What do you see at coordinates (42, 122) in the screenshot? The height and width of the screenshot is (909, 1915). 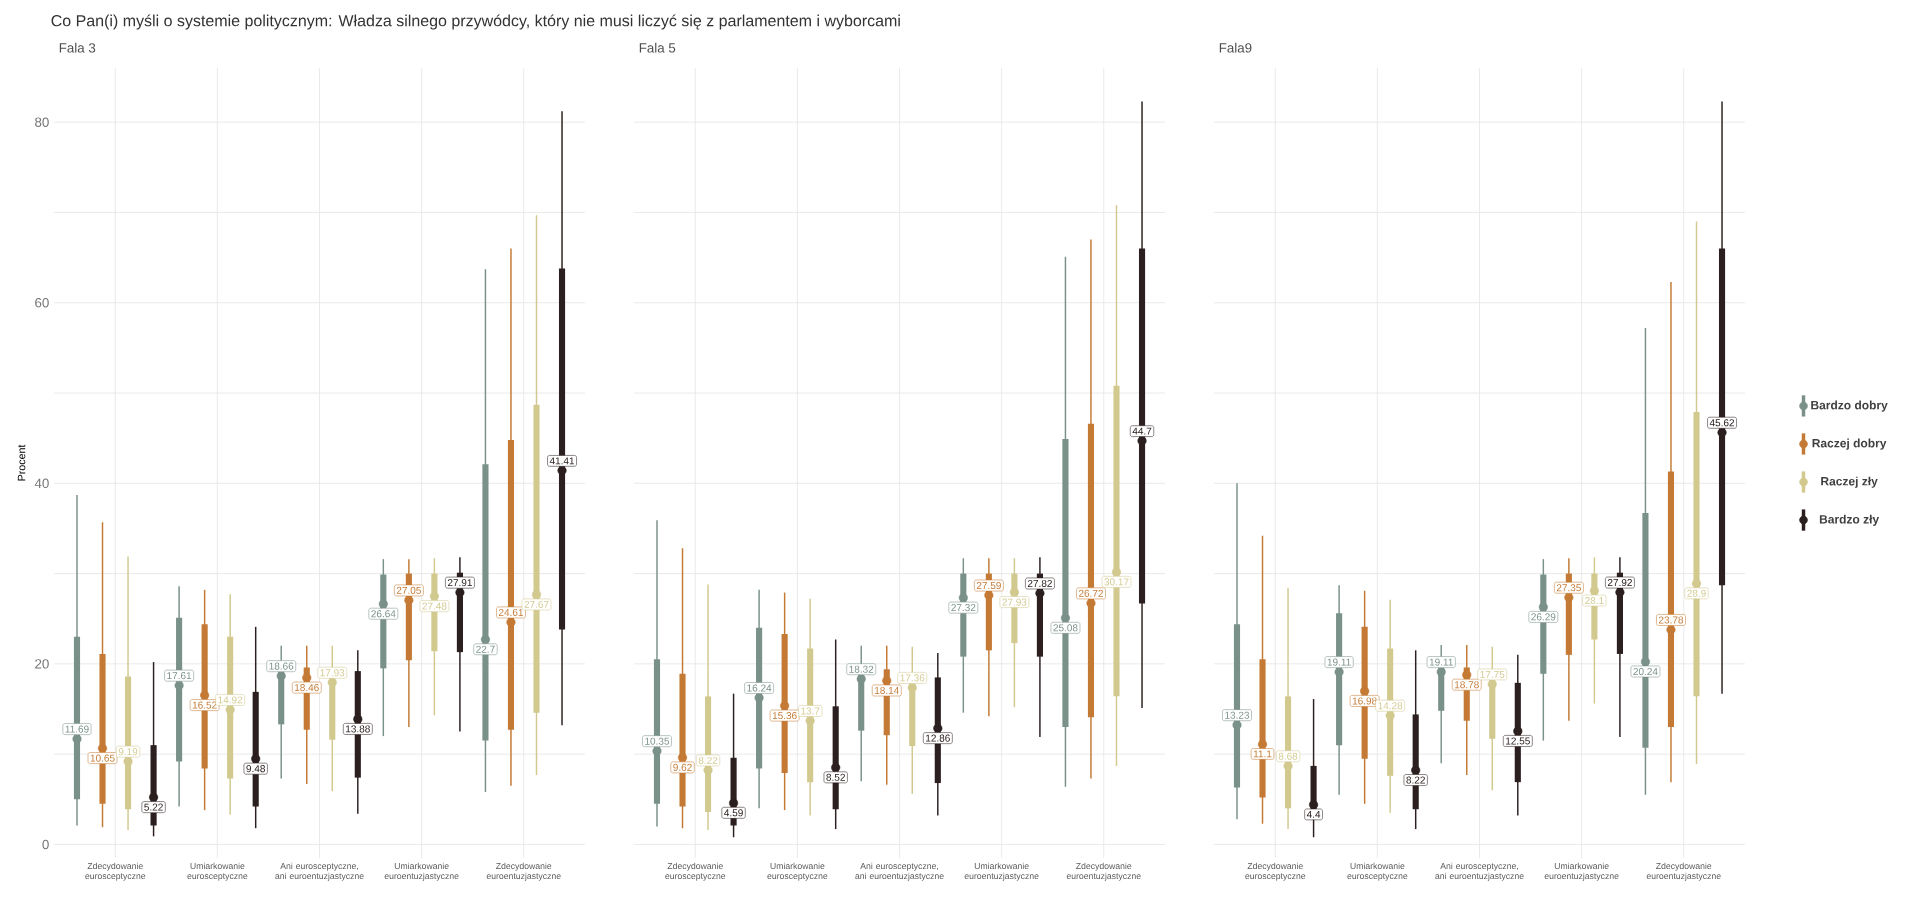 I see `y-tick-label: 80` at bounding box center [42, 122].